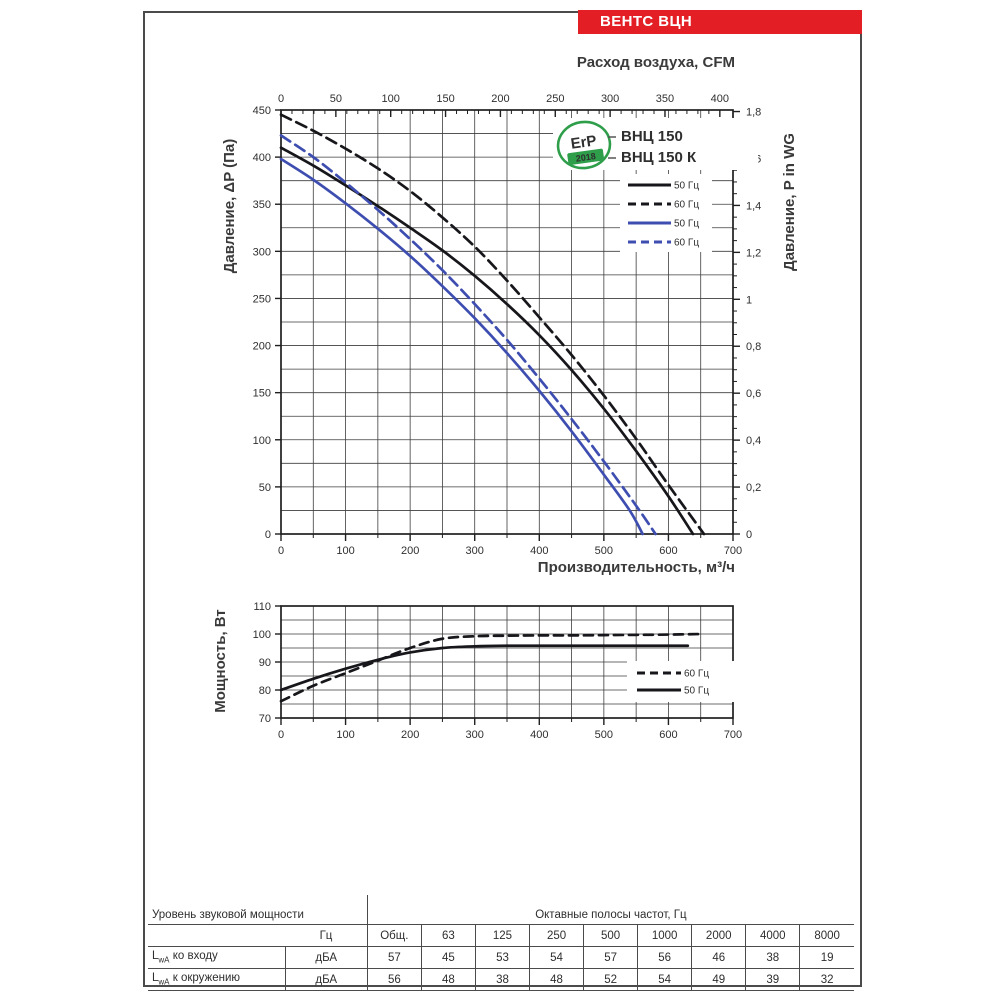 The image size is (1000, 1000). What do you see at coordinates (826, 979) in the screenshot?
I see `table-cell: 32` at bounding box center [826, 979].